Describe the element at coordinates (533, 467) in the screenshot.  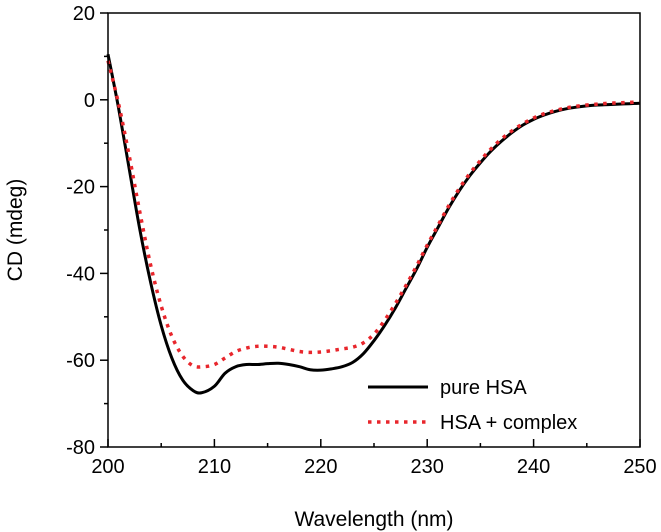
I see `x-tick-label: 240` at that location.